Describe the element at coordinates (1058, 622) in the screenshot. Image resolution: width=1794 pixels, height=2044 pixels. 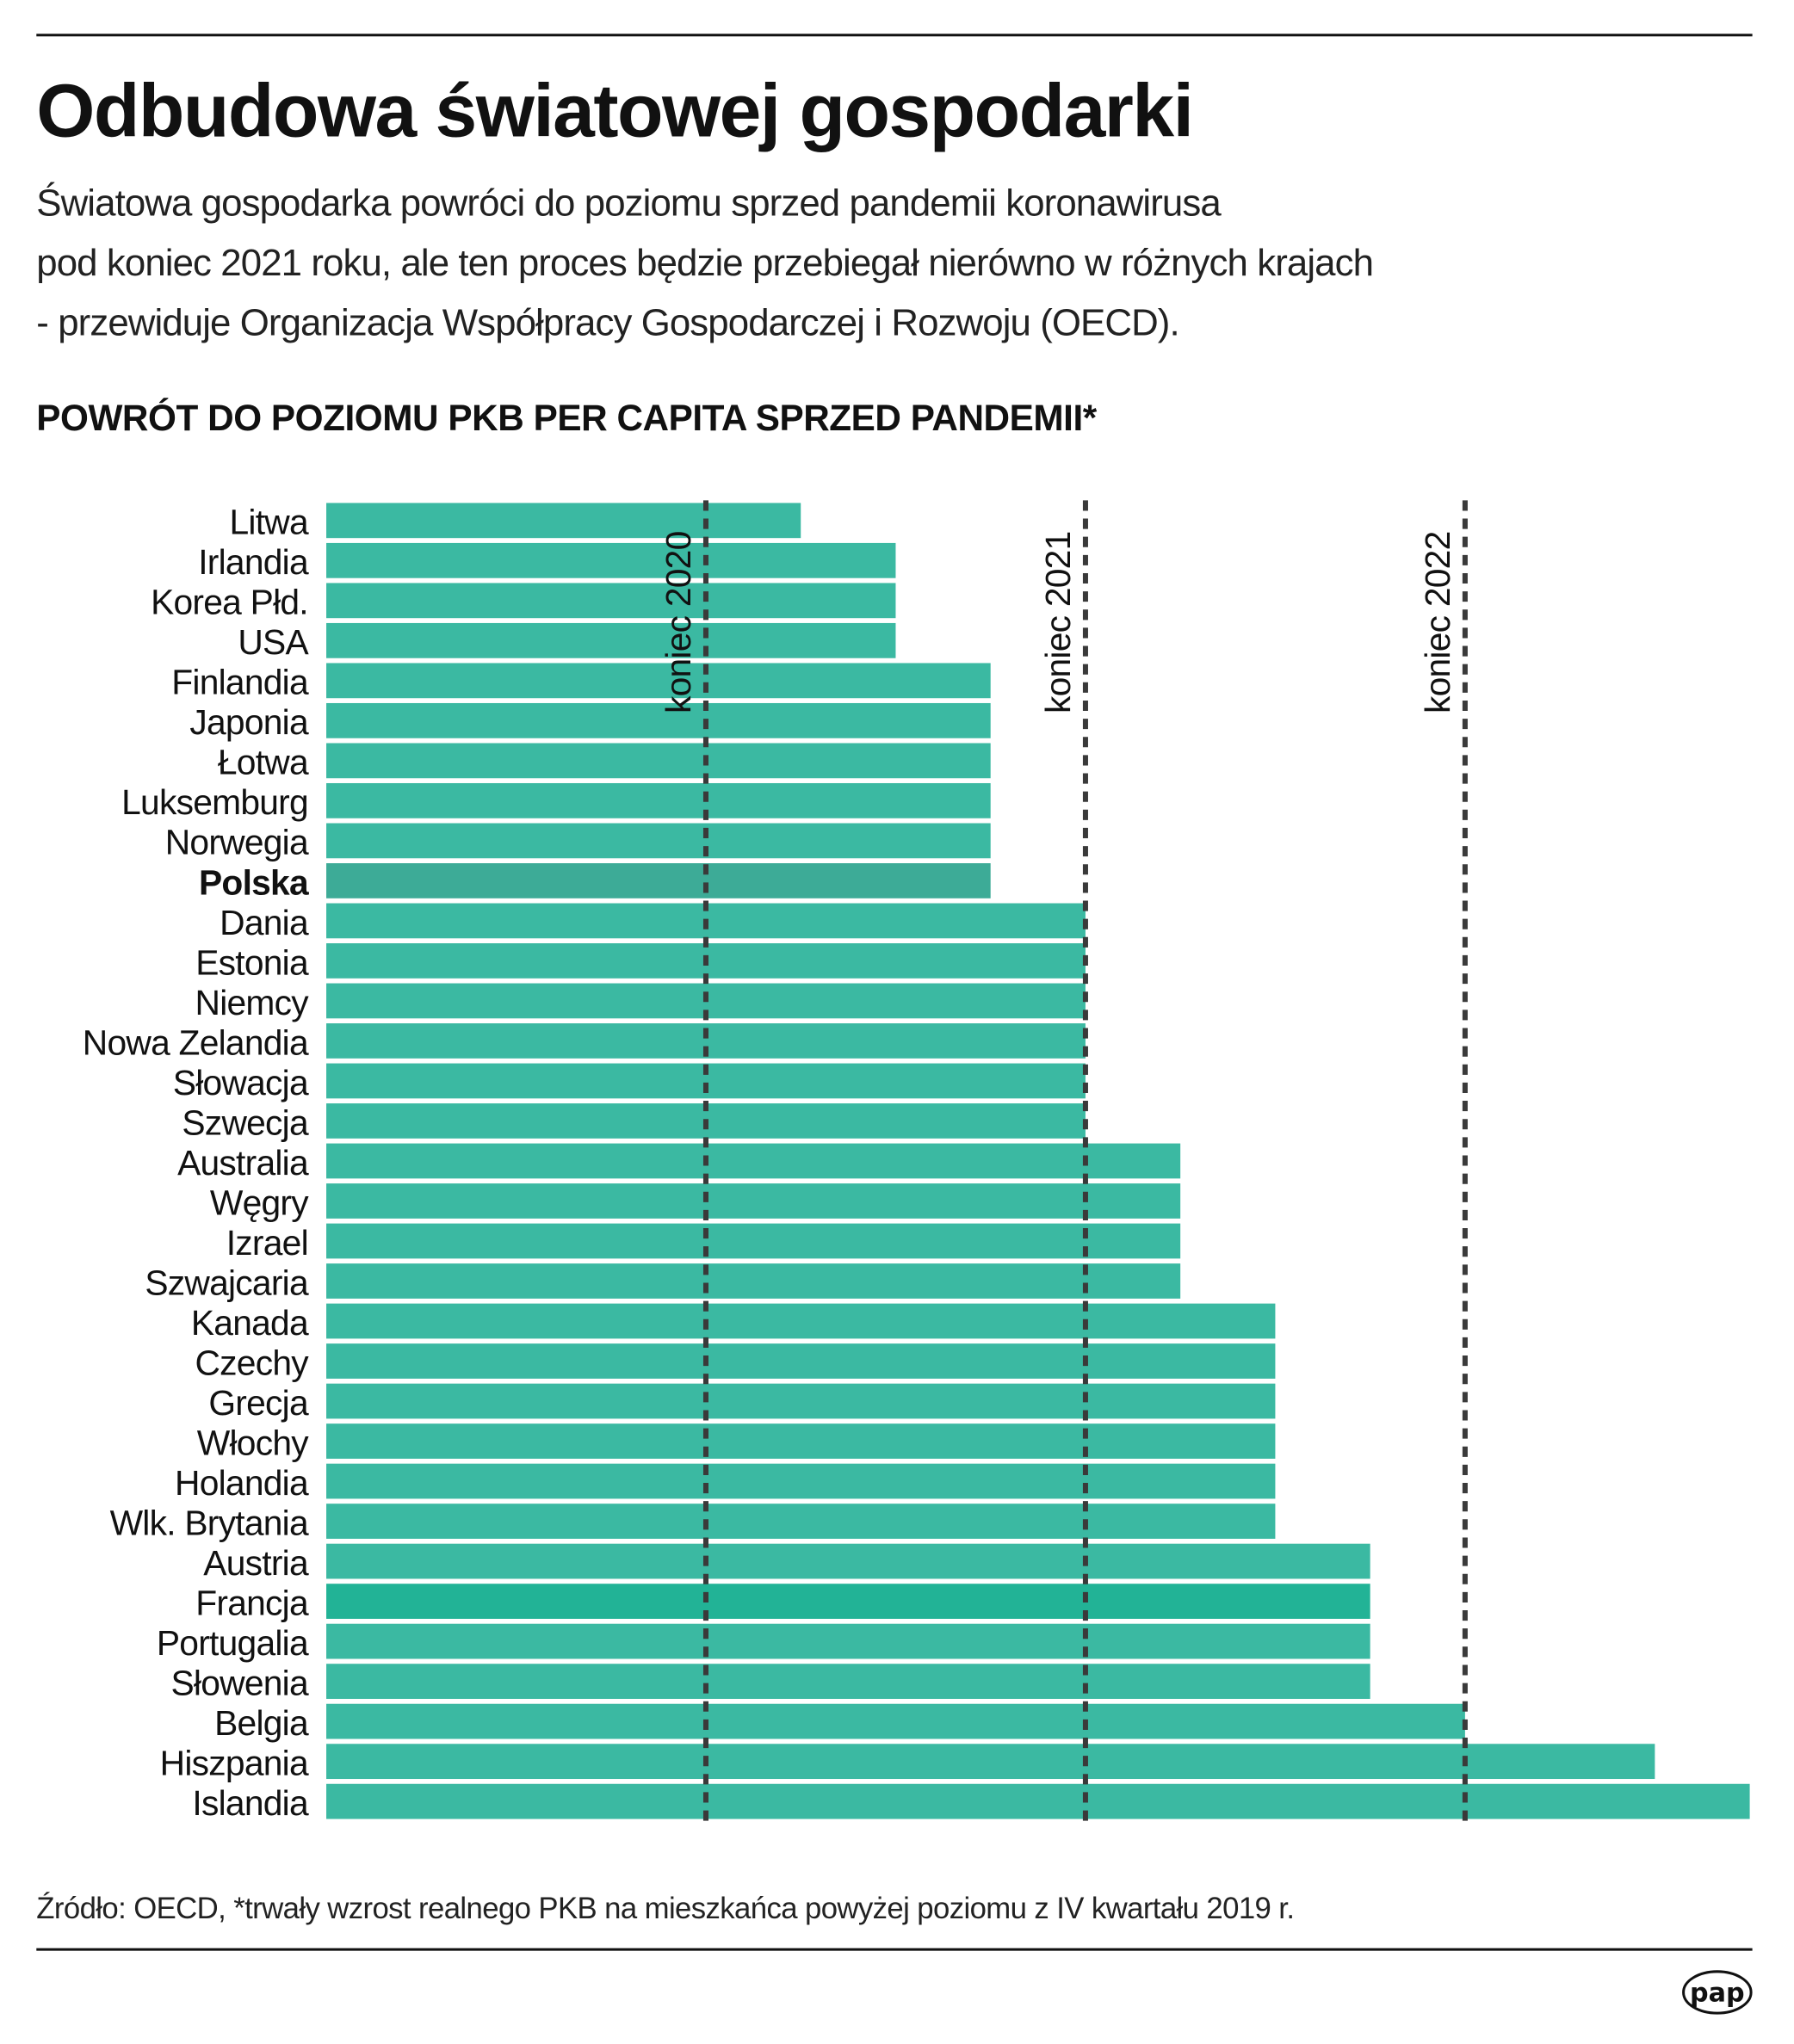
I see `reference-line-label: koniec 2021` at that location.